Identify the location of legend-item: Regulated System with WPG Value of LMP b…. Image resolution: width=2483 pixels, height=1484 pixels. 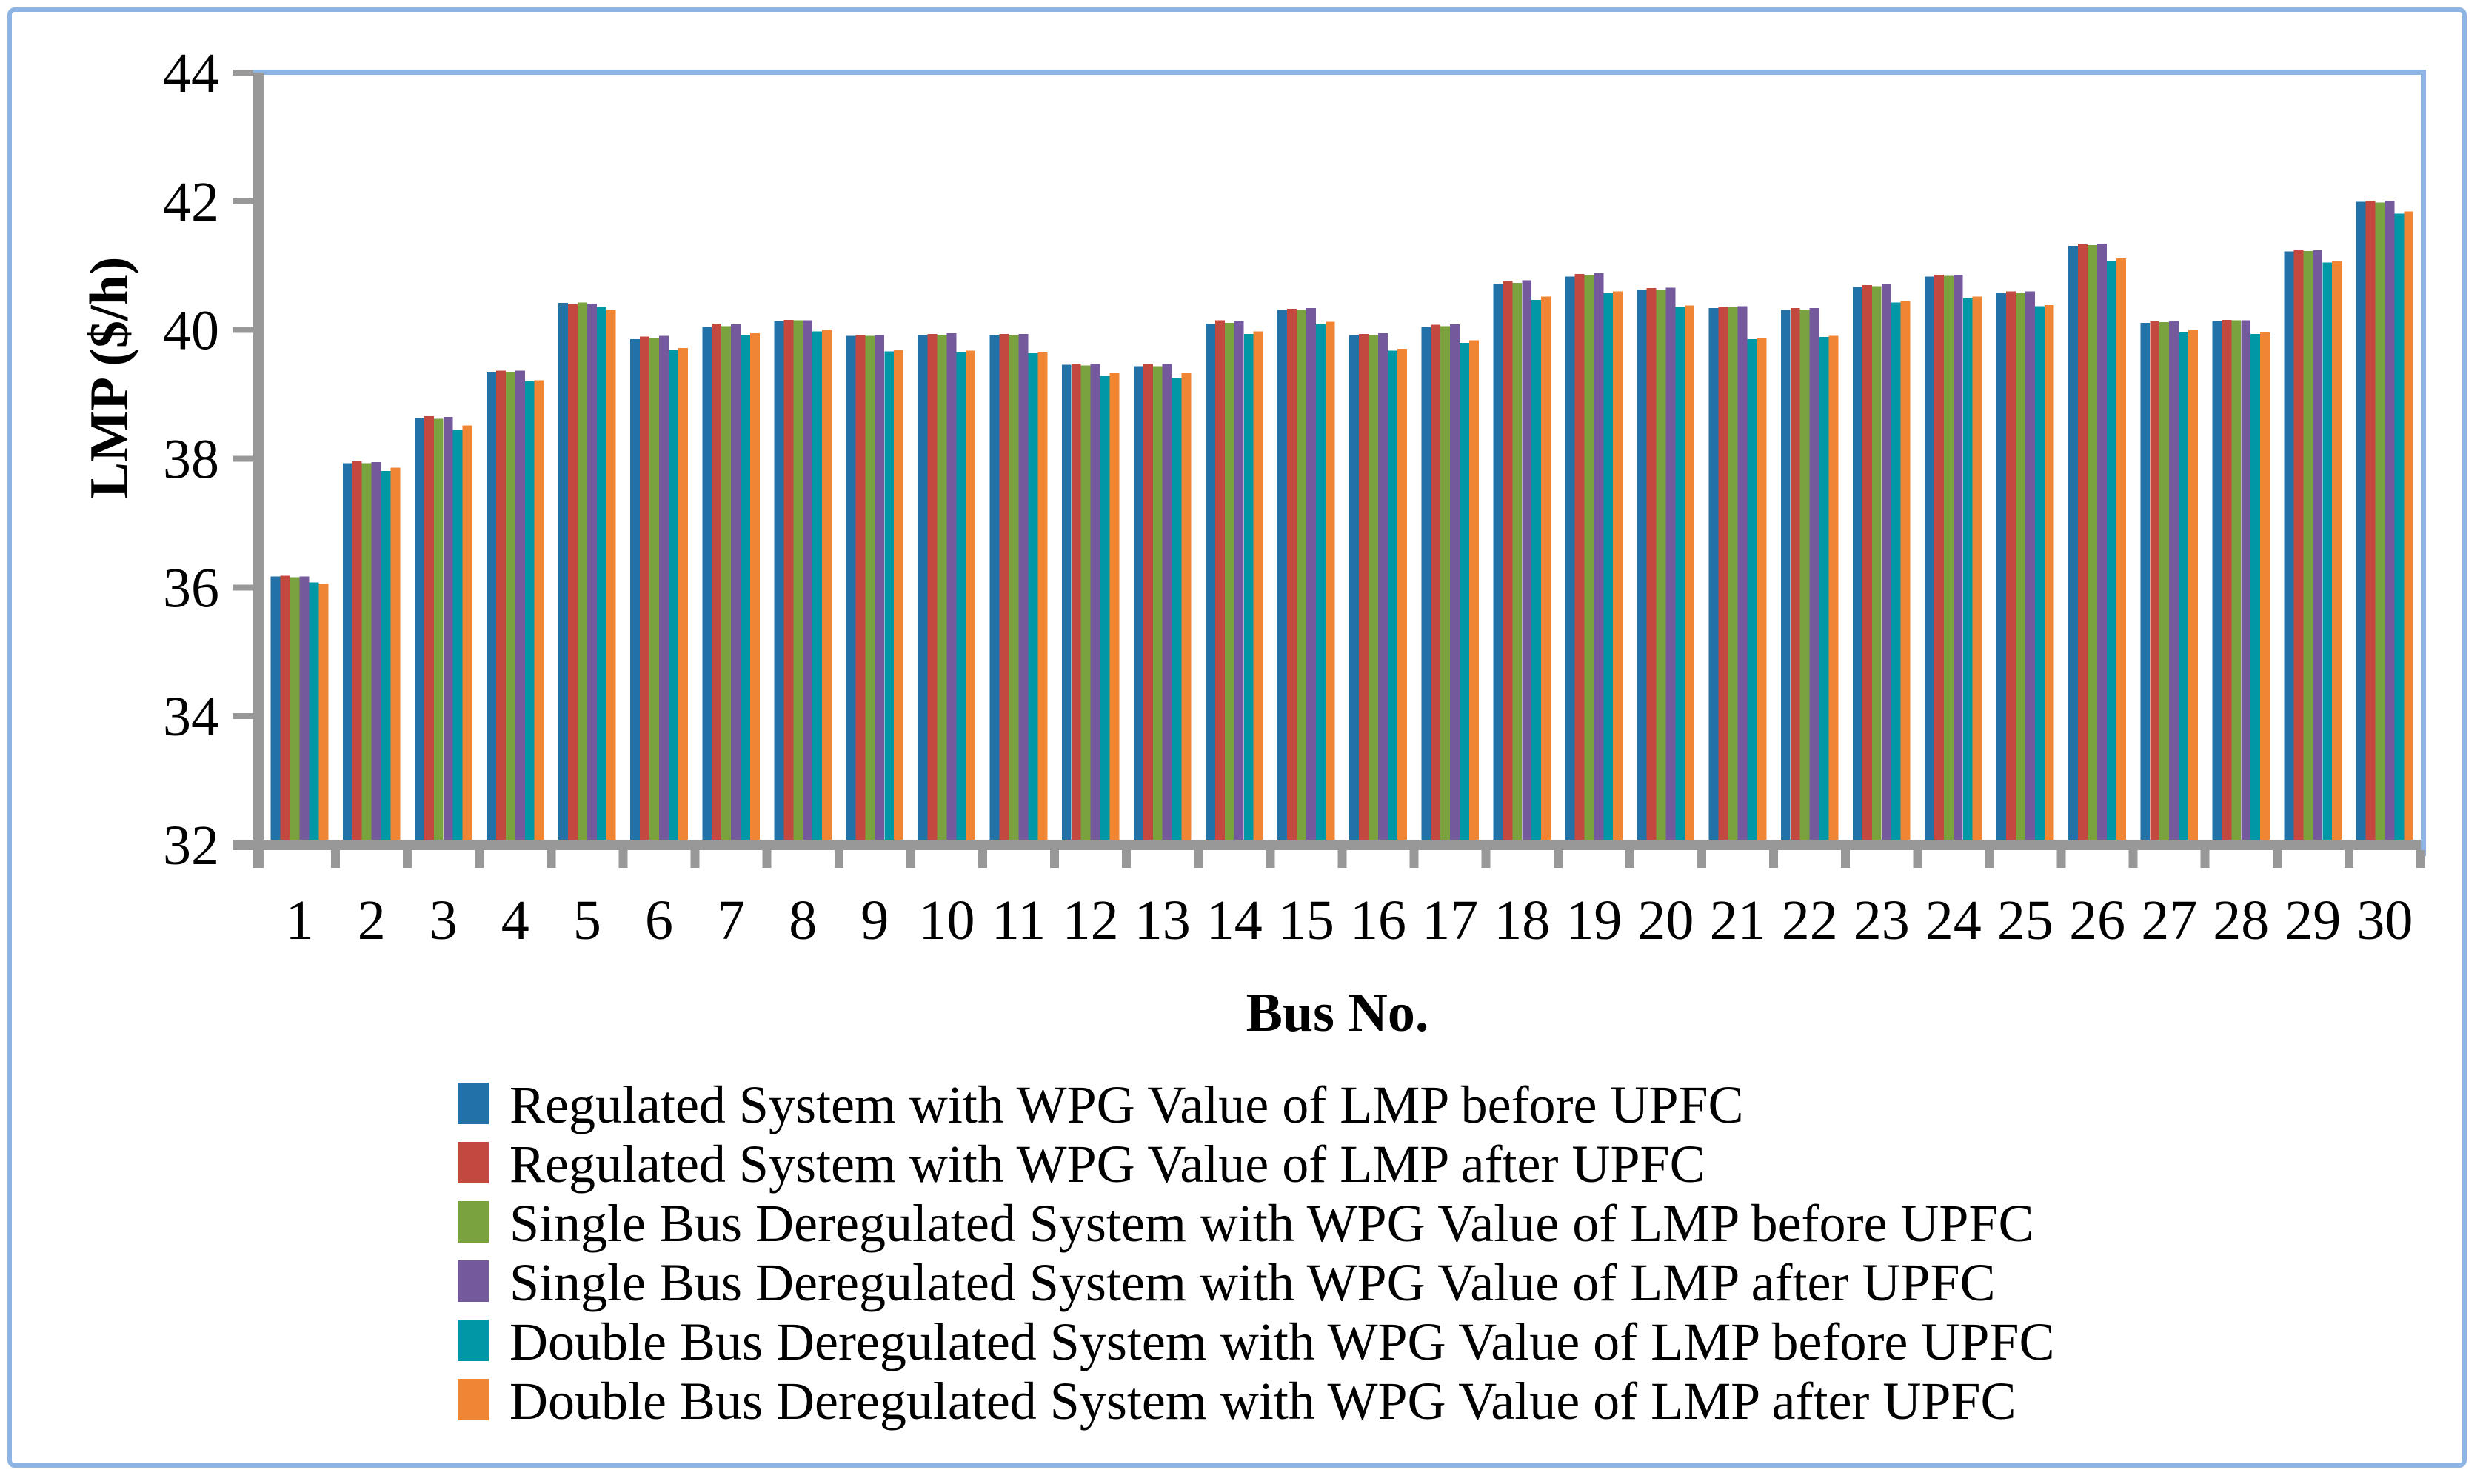
(1101, 1104).